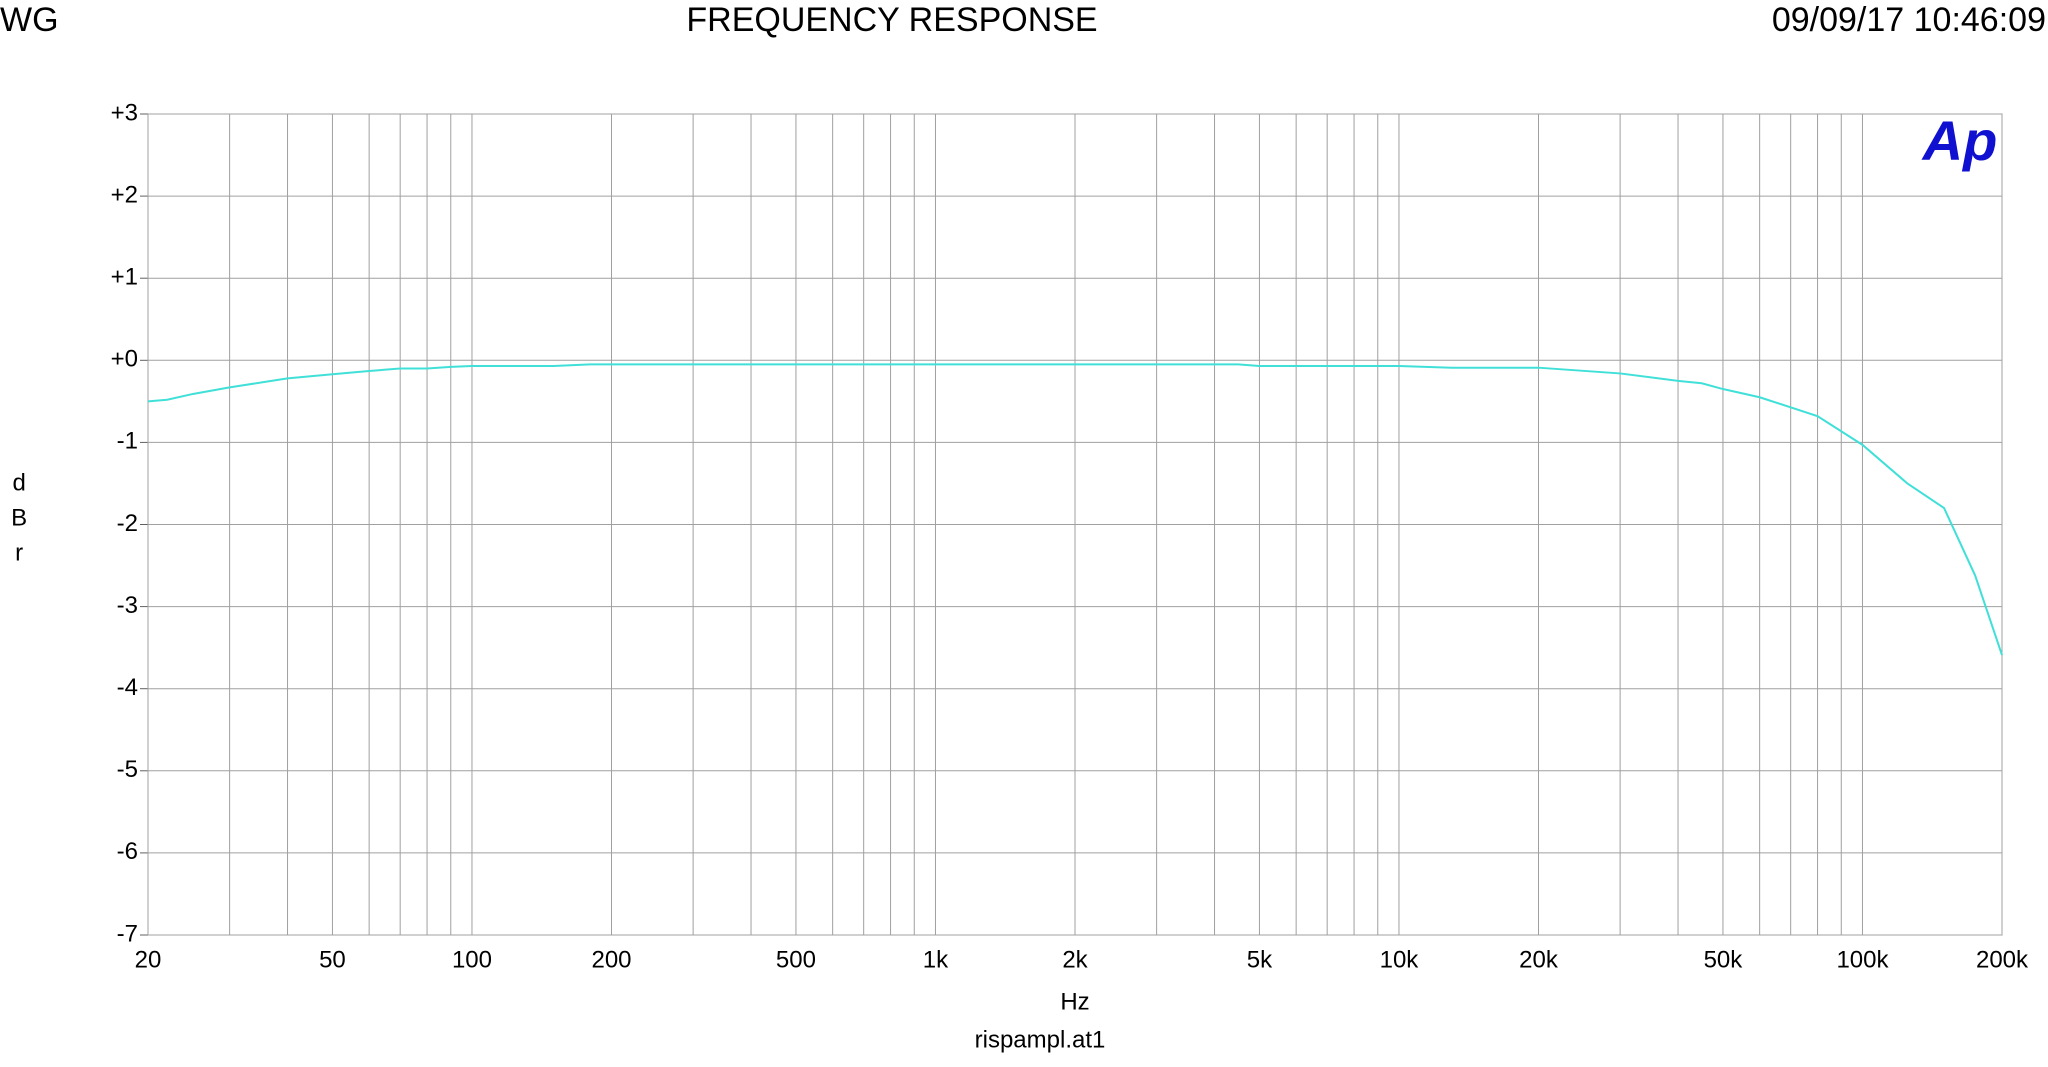  I want to click on x-tick-label: 20k, so click(1539, 959).